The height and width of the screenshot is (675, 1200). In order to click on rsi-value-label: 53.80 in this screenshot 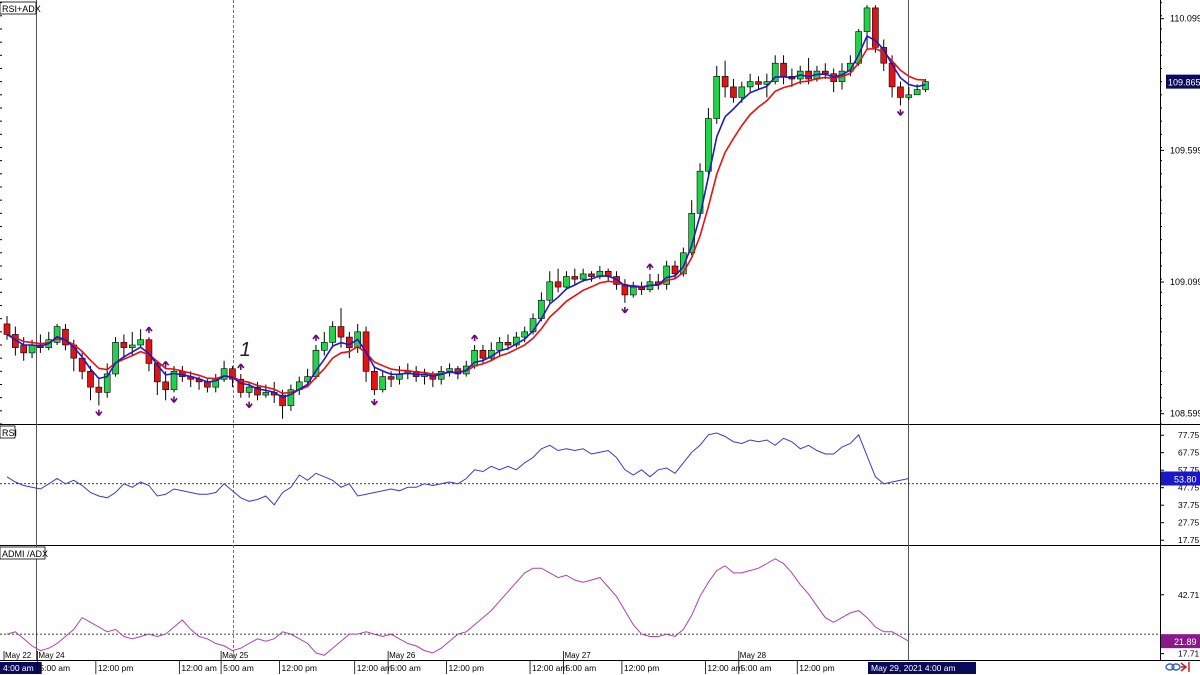, I will do `click(1185, 480)`.